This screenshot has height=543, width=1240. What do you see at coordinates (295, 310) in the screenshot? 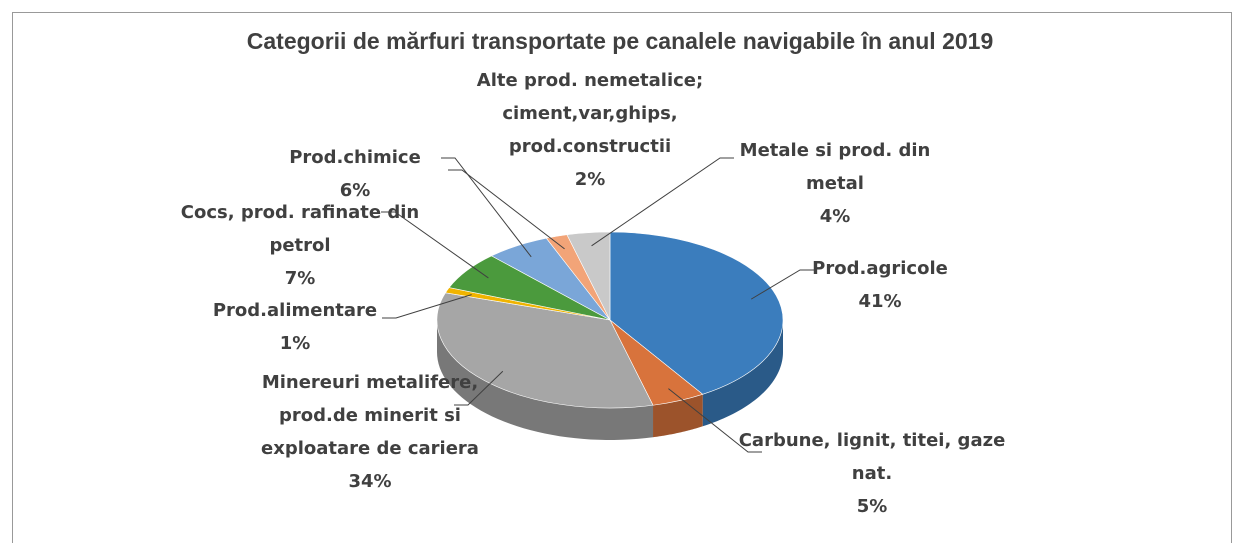
I see `label-name: Prod.alimentare` at bounding box center [295, 310].